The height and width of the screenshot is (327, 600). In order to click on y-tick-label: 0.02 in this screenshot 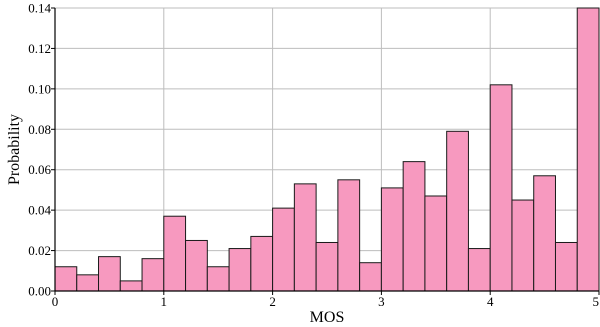, I will do `click(39, 250)`.